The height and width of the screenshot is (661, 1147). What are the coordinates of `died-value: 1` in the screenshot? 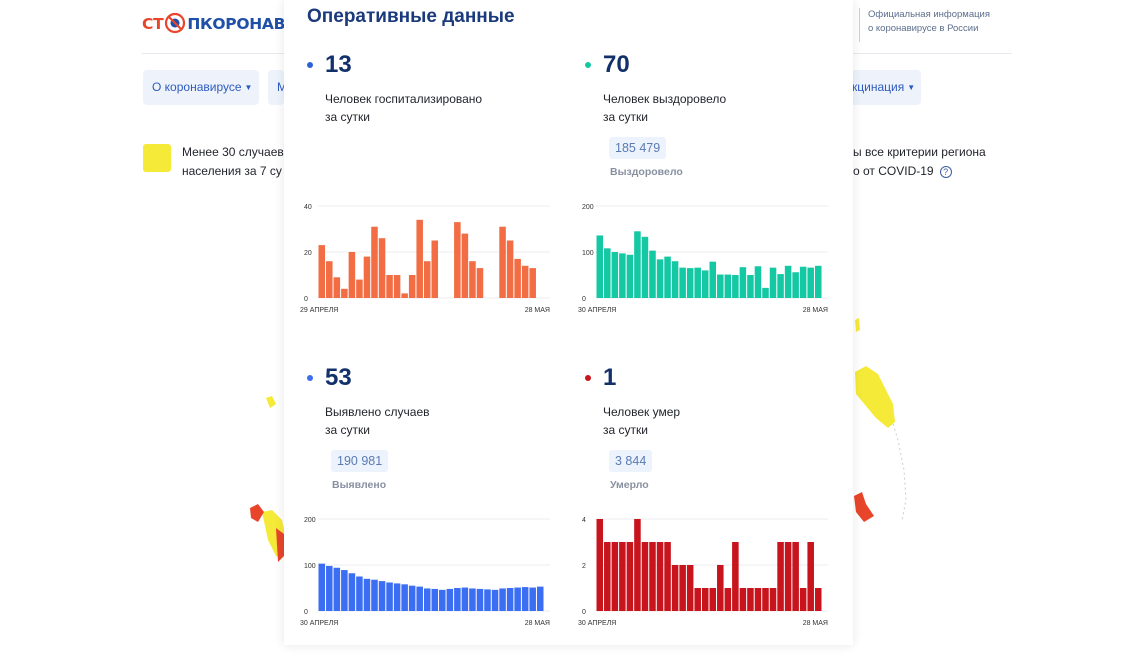 It's located at (610, 377).